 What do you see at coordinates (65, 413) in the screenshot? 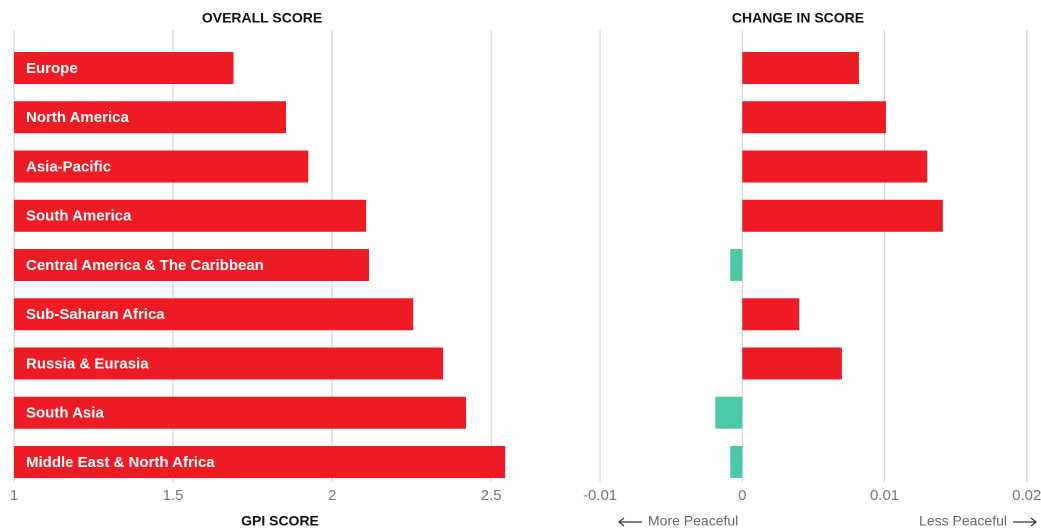
I see `category-label: South Asia` at bounding box center [65, 413].